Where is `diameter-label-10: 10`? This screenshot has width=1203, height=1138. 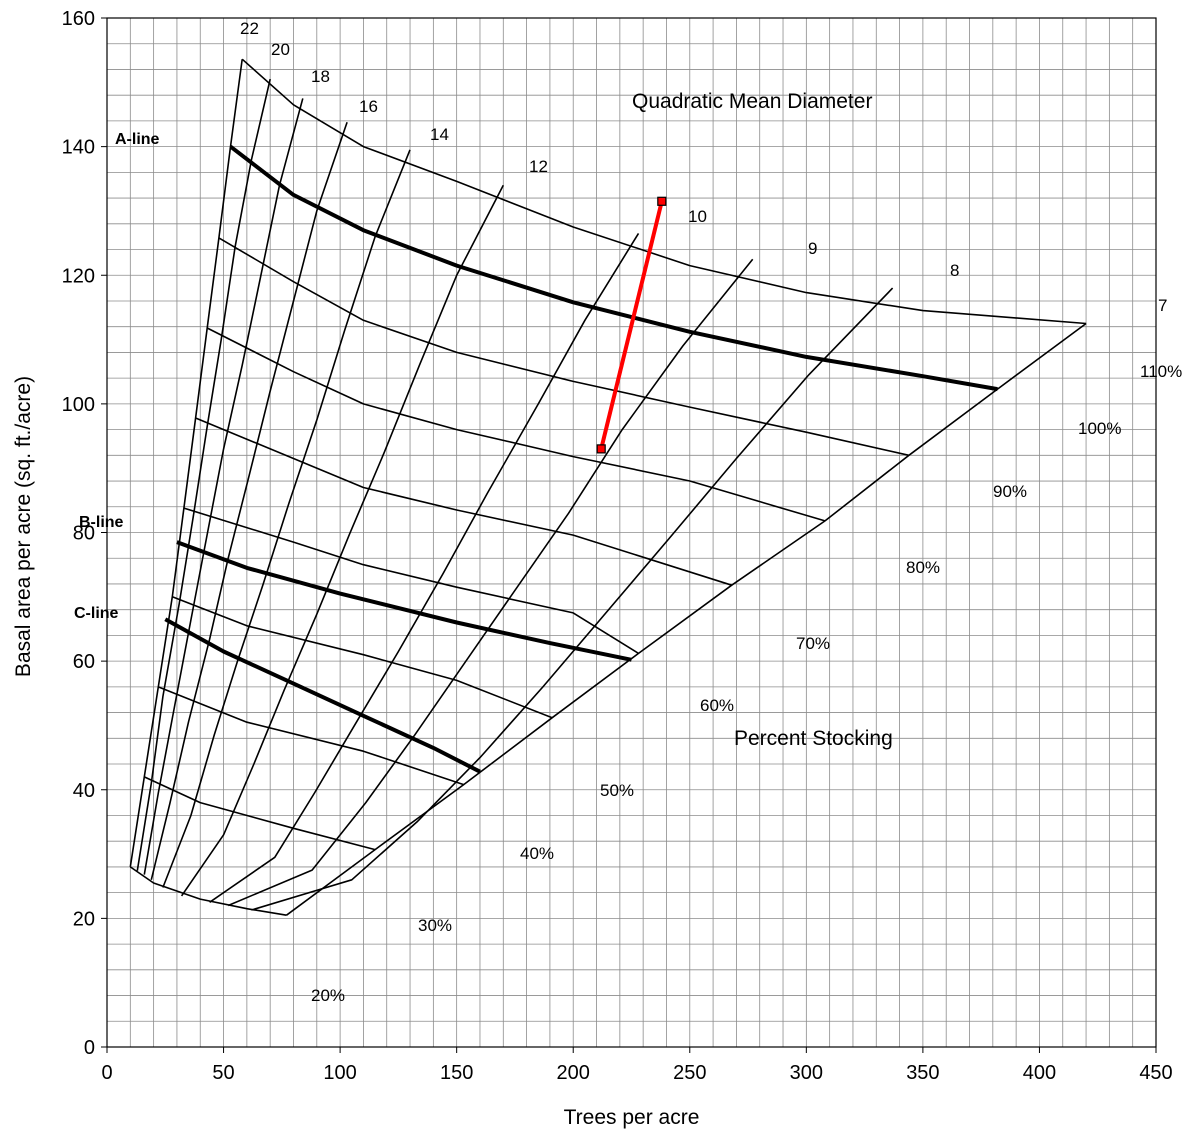
diameter-label-10: 10 is located at coordinates (697, 216).